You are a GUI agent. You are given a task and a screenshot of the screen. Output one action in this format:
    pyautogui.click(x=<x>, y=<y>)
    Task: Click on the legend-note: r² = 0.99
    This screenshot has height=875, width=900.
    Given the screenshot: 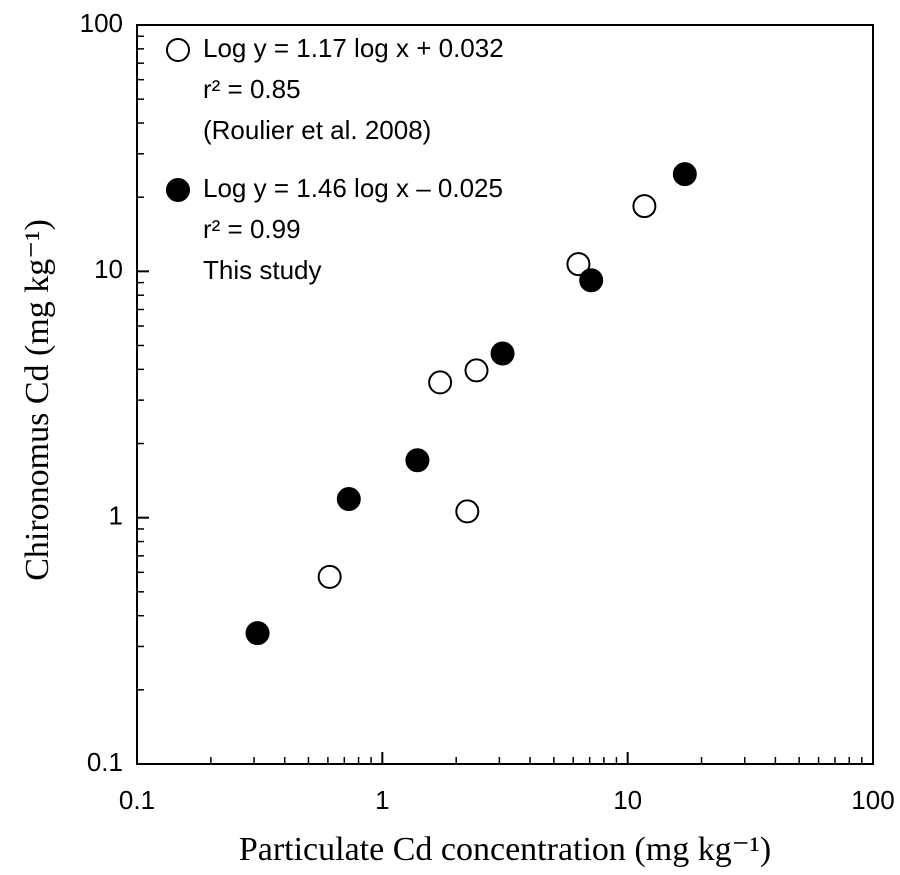 What is the action you would take?
    pyautogui.click(x=252, y=229)
    